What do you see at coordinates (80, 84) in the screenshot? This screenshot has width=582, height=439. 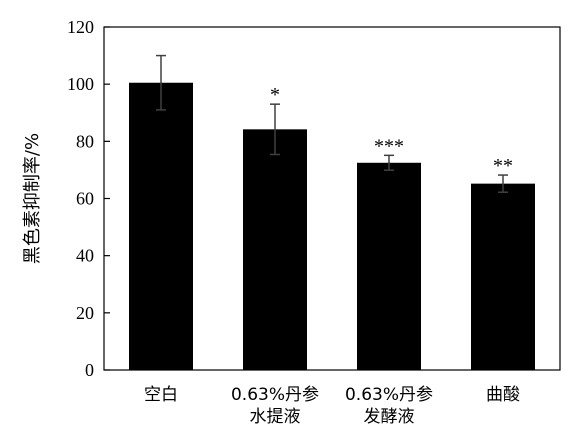 I see `y-tick-label: 100` at bounding box center [80, 84].